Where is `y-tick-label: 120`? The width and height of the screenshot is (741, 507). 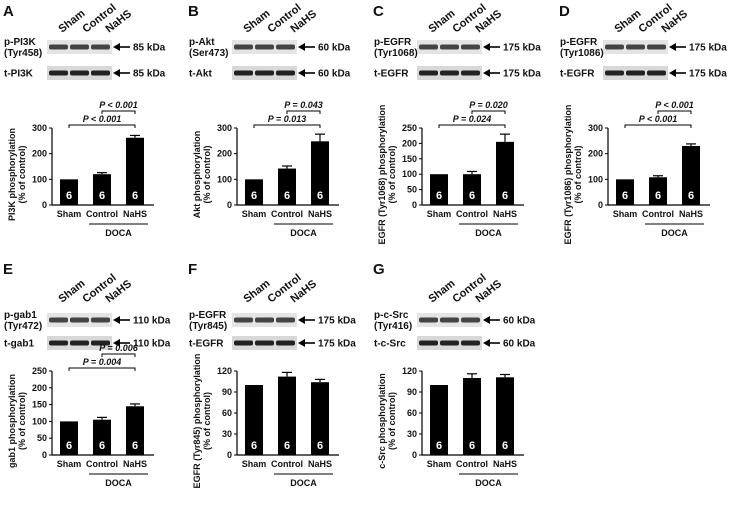 y-tick-label: 120 is located at coordinates (409, 371).